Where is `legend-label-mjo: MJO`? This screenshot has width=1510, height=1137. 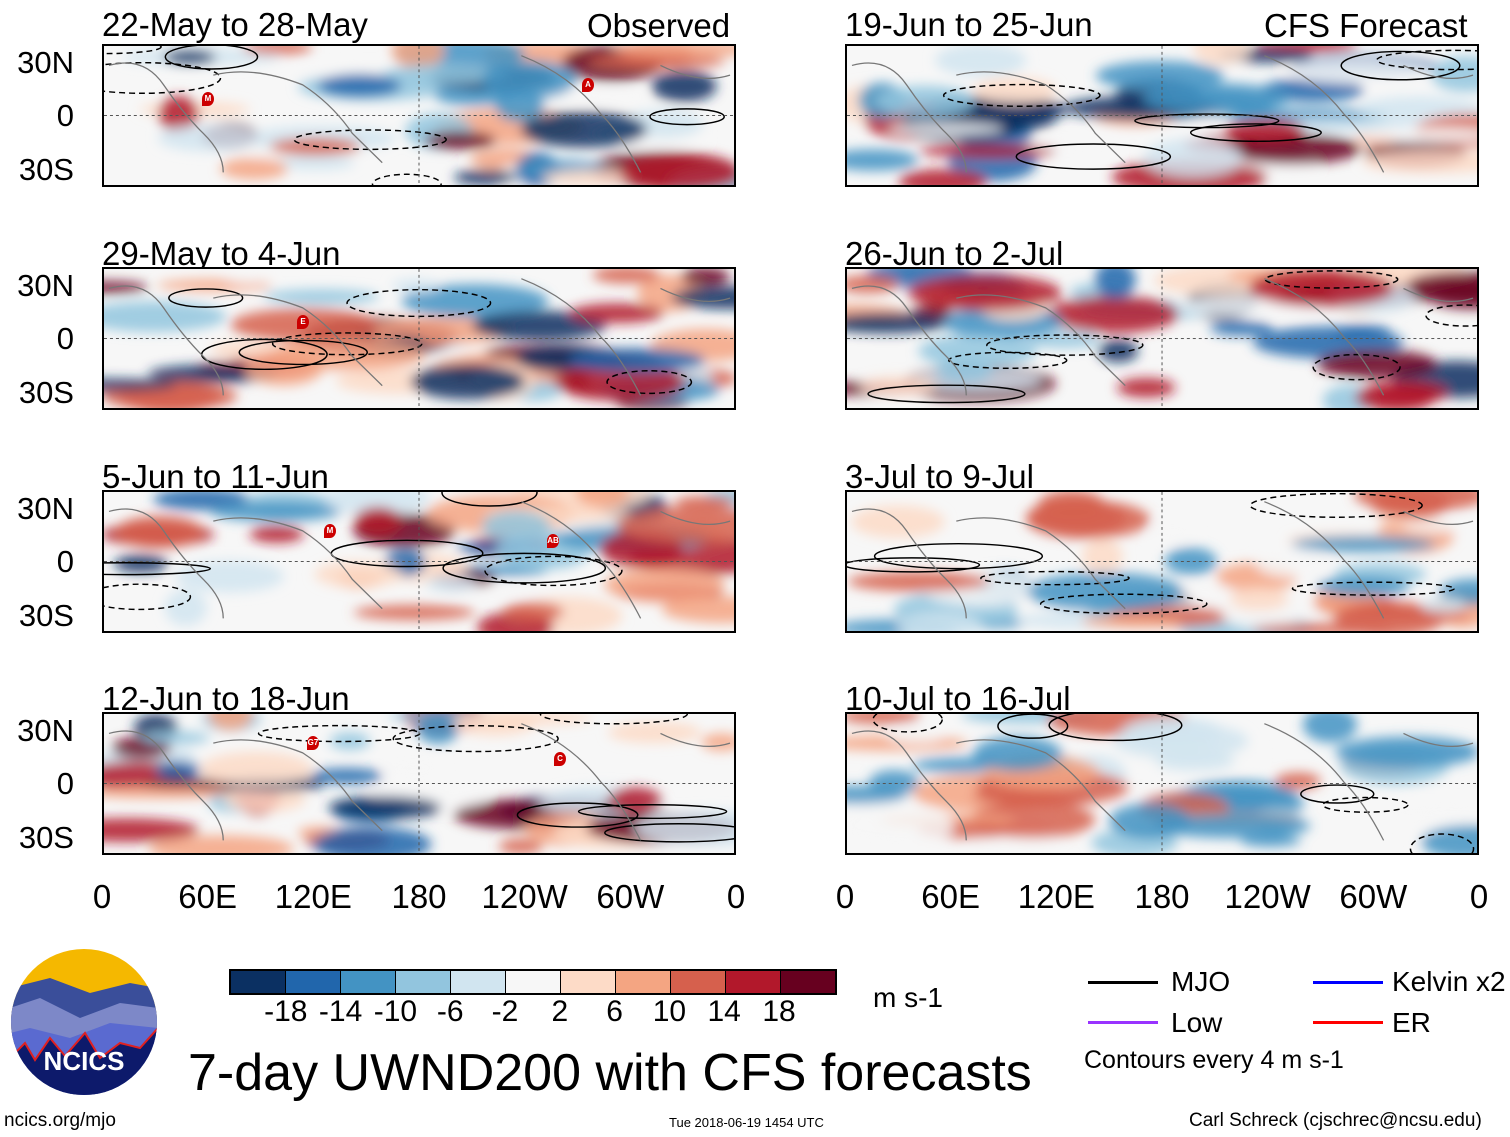
legend-label-mjo: MJO is located at coordinates (1201, 981).